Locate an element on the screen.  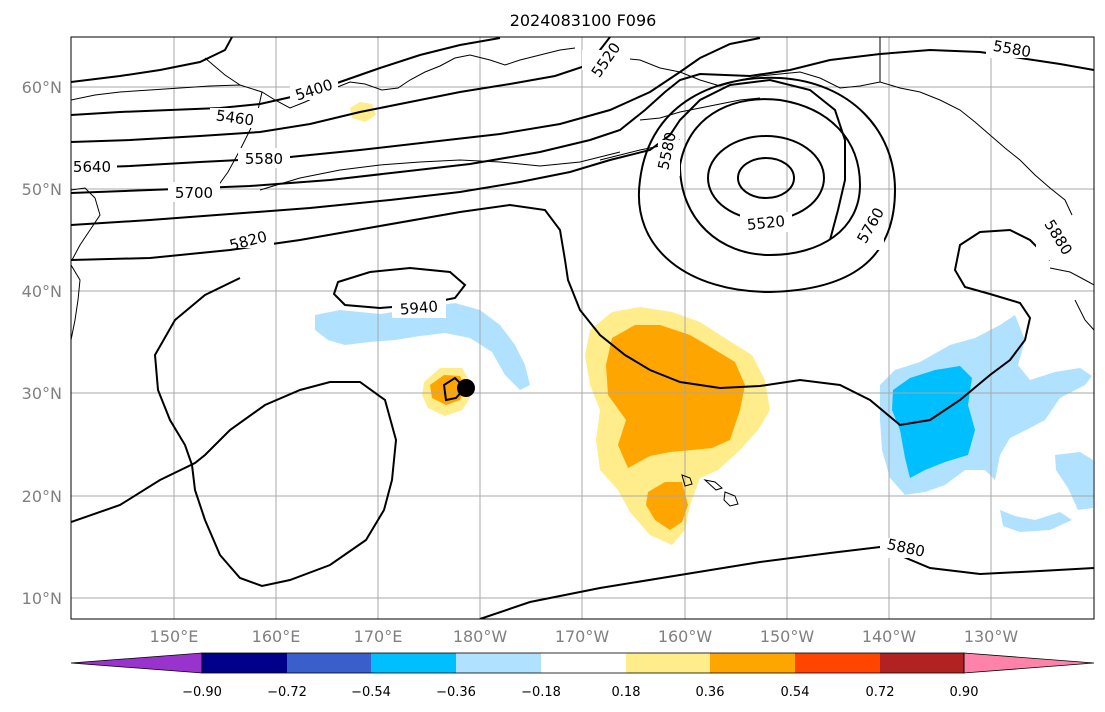
colorbar-tick-label: 0.90 is located at coordinates (964, 692).